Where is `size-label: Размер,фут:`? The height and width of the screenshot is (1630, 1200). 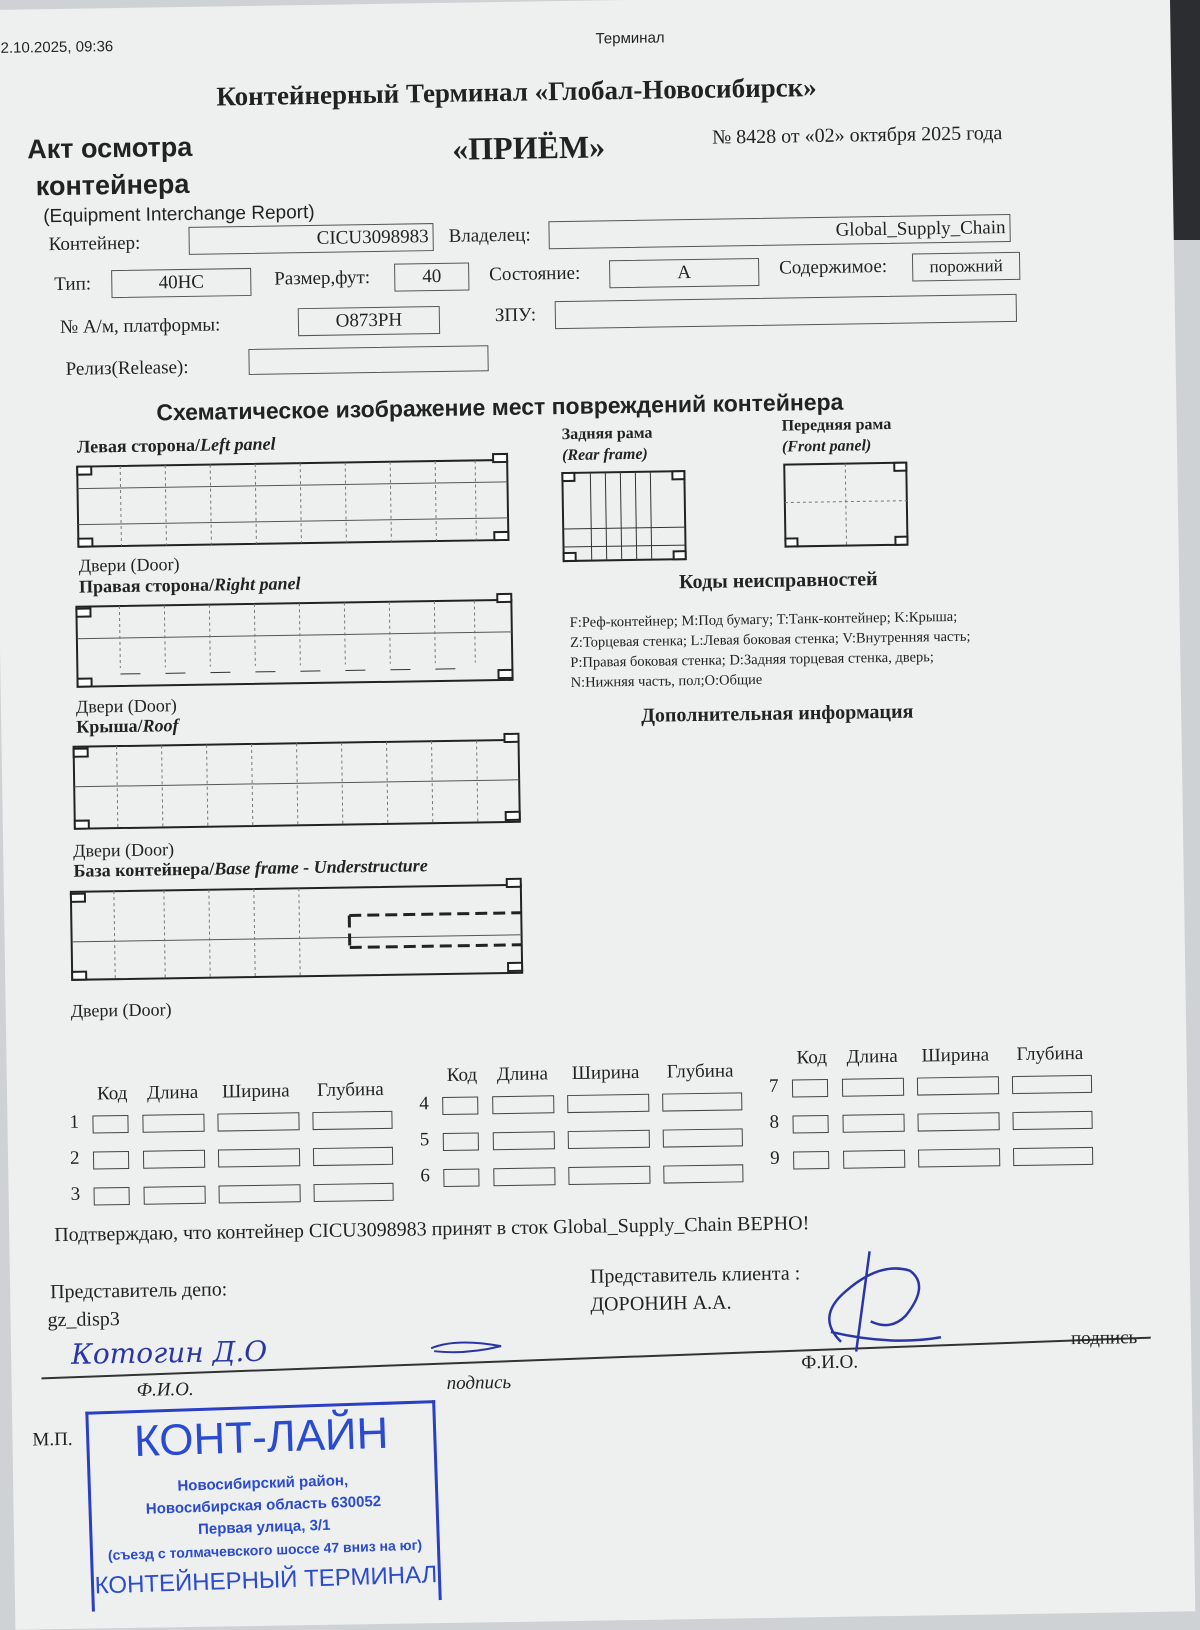 size-label: Размер,фут: is located at coordinates (322, 279).